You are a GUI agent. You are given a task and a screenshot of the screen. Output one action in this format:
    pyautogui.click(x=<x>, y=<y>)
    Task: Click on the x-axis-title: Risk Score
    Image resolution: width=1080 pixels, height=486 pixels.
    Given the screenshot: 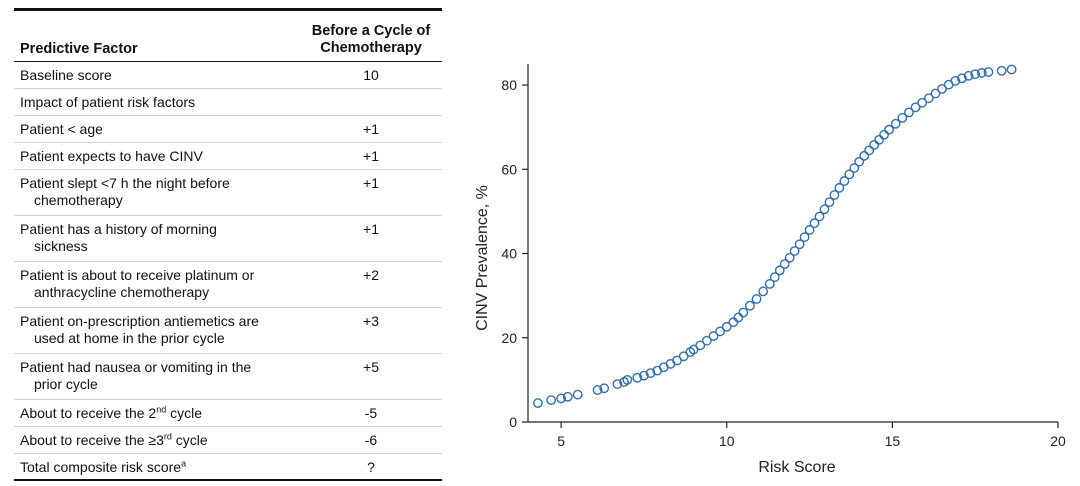 What is the action you would take?
    pyautogui.click(x=796, y=467)
    